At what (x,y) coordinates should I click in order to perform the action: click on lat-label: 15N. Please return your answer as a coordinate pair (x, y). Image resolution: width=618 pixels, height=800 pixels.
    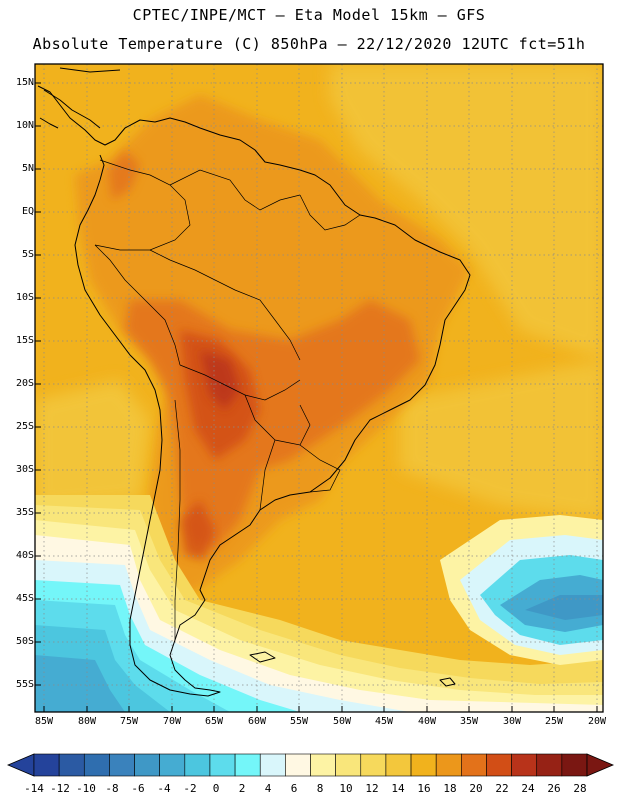
    Looking at the image, I should click on (24, 82).